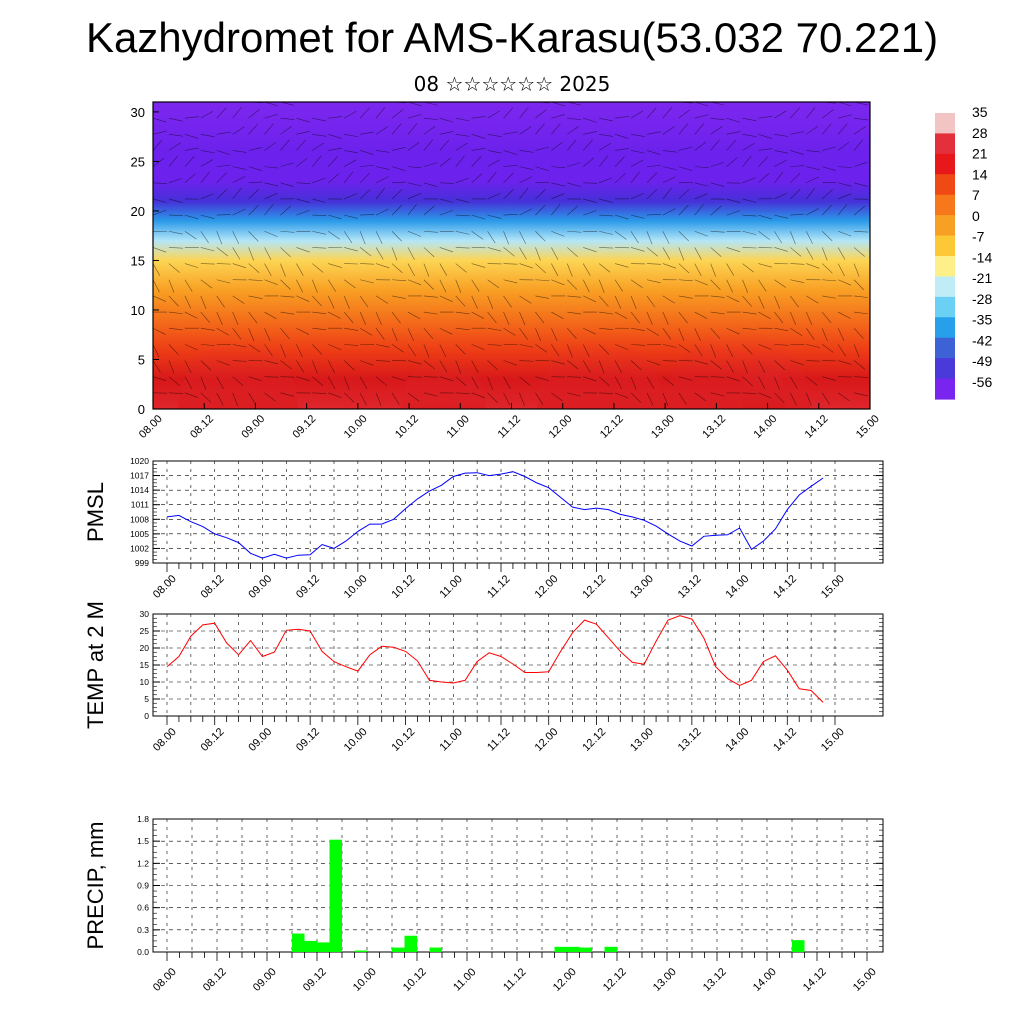 The image size is (1024, 1024). What do you see at coordinates (146, 716) in the screenshot?
I see `y-tick-label: 0` at bounding box center [146, 716].